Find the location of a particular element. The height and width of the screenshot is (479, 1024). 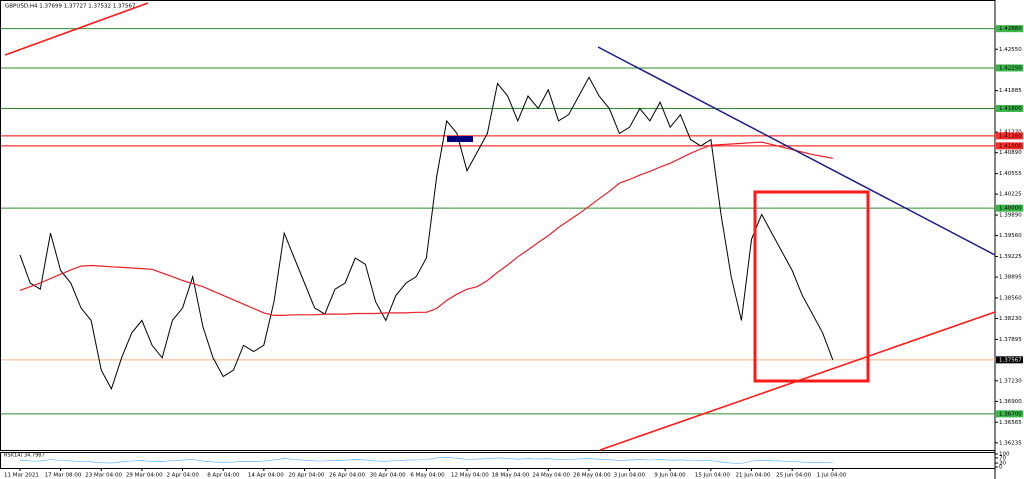

x-tick-label: 9 Jun 04:00 is located at coordinates (670, 476).